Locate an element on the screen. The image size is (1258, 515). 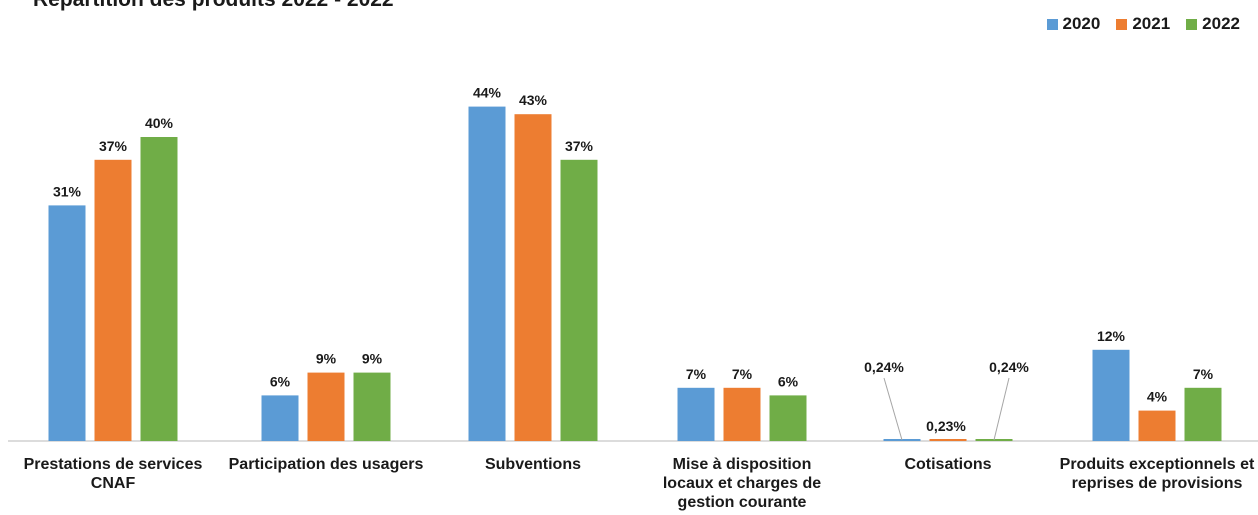
data-label-2022-5: 7% is located at coordinates (1203, 374).